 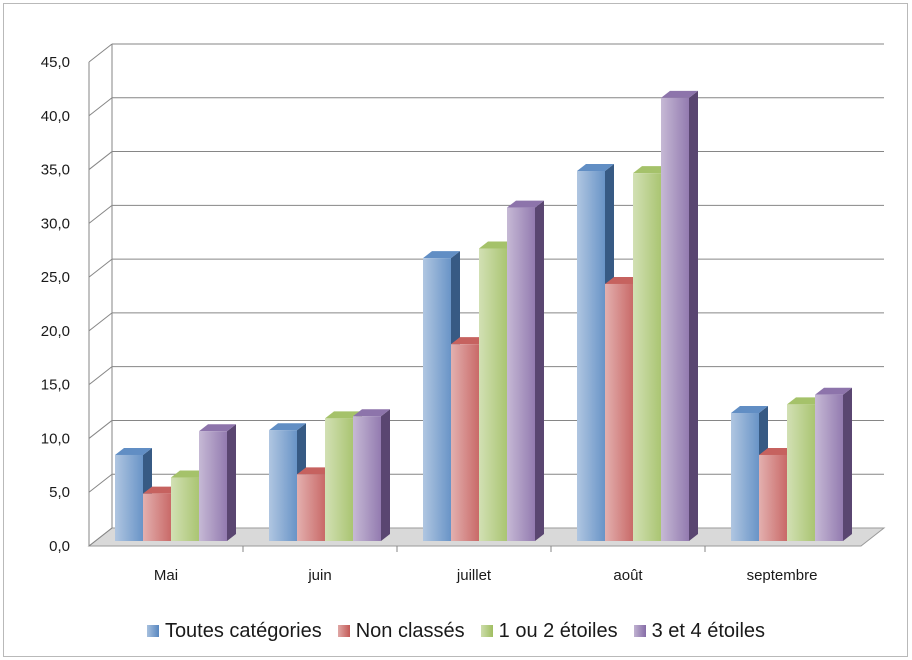 What do you see at coordinates (59, 546) in the screenshot?
I see `y-tick-label: 0,0` at bounding box center [59, 546].